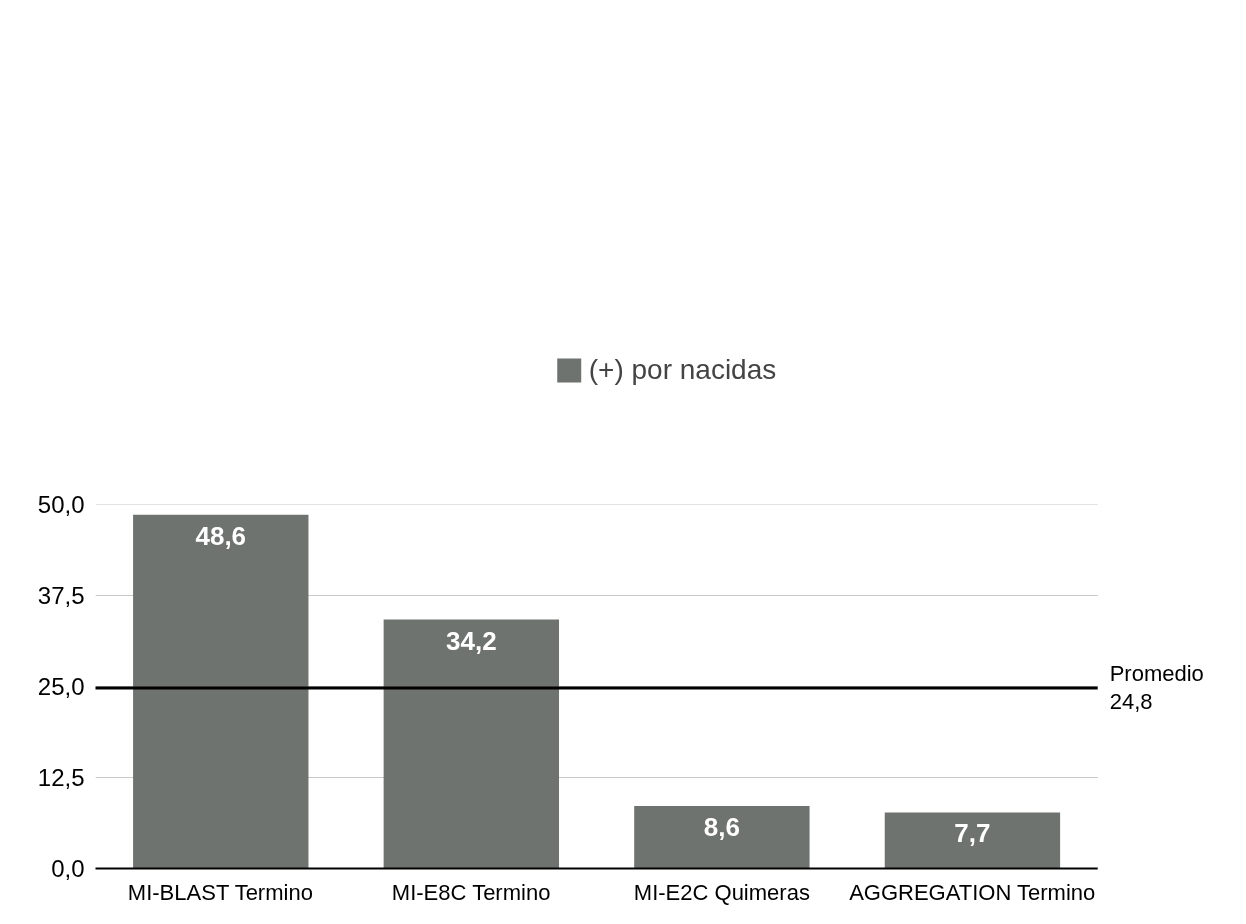 The width and height of the screenshot is (1246, 924). What do you see at coordinates (221, 535) in the screenshot?
I see `data-label: 48,6` at bounding box center [221, 535].